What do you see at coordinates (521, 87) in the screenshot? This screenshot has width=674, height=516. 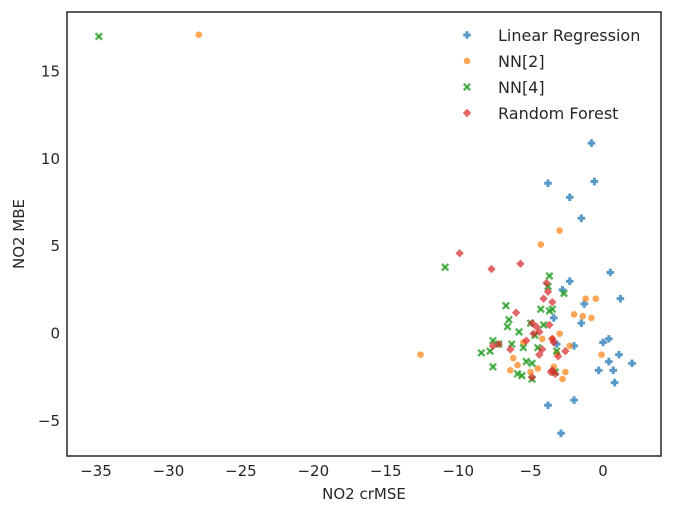 I see `legend-label-nn-4: NN[4]` at bounding box center [521, 87].